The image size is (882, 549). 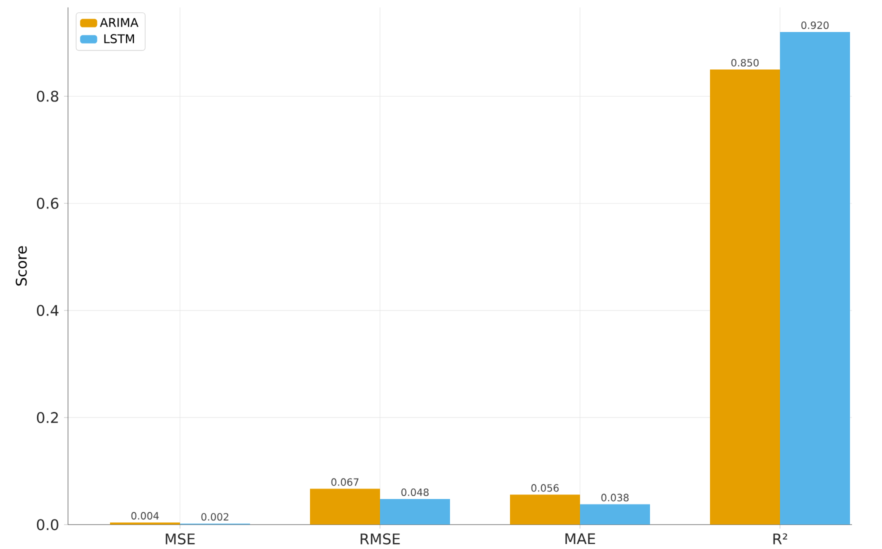 I want to click on data-label: 0.056, so click(x=545, y=488).